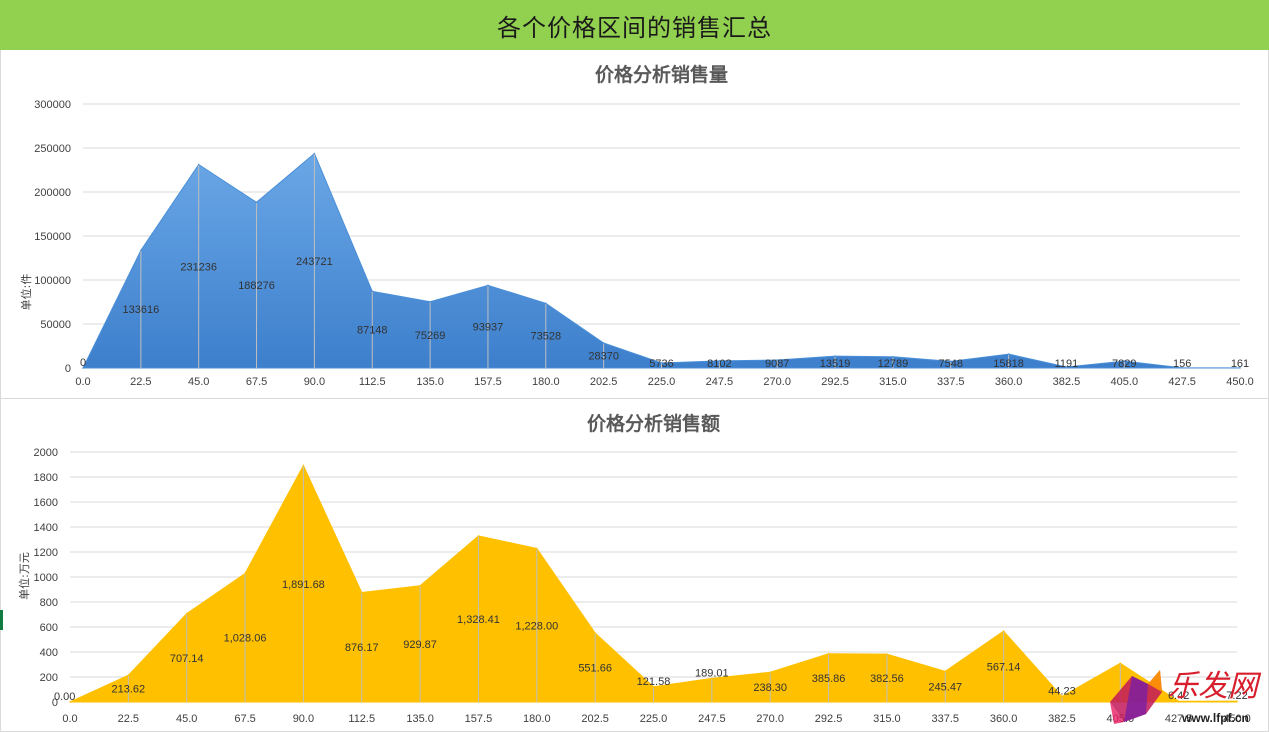 This screenshot has height=732, width=1269. I want to click on data-label: 1191, so click(1067, 364).